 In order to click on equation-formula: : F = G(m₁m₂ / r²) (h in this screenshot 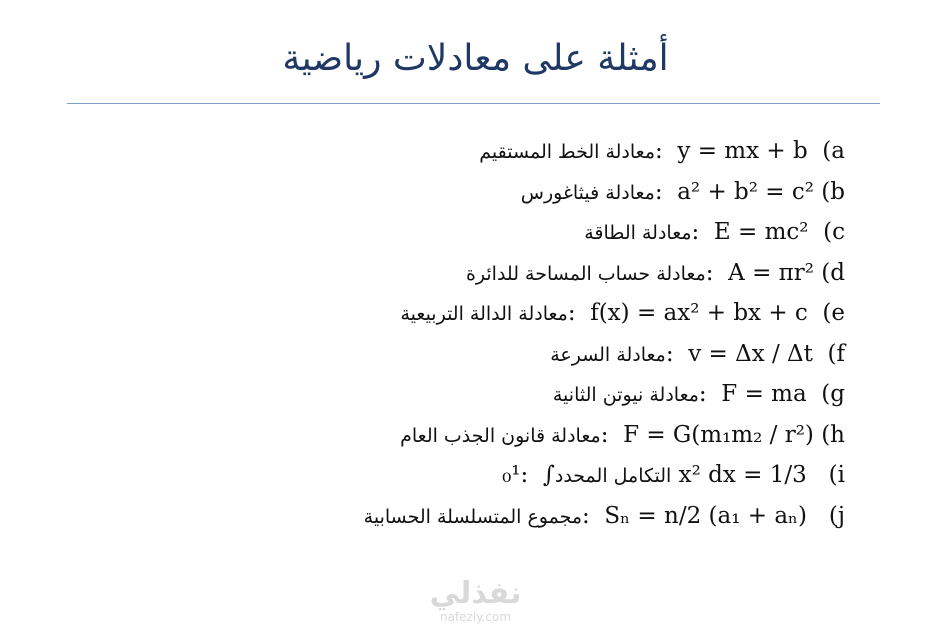, I will do `click(722, 434)`.